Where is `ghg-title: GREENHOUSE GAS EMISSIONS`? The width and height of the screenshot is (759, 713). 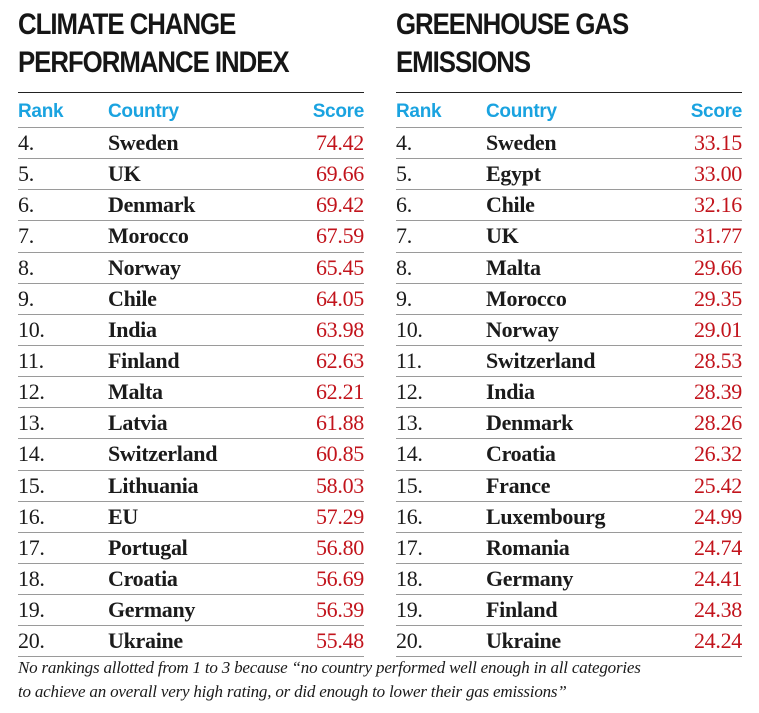 ghg-title: GREENHOUSE GAS EMISSIONS is located at coordinates (545, 45).